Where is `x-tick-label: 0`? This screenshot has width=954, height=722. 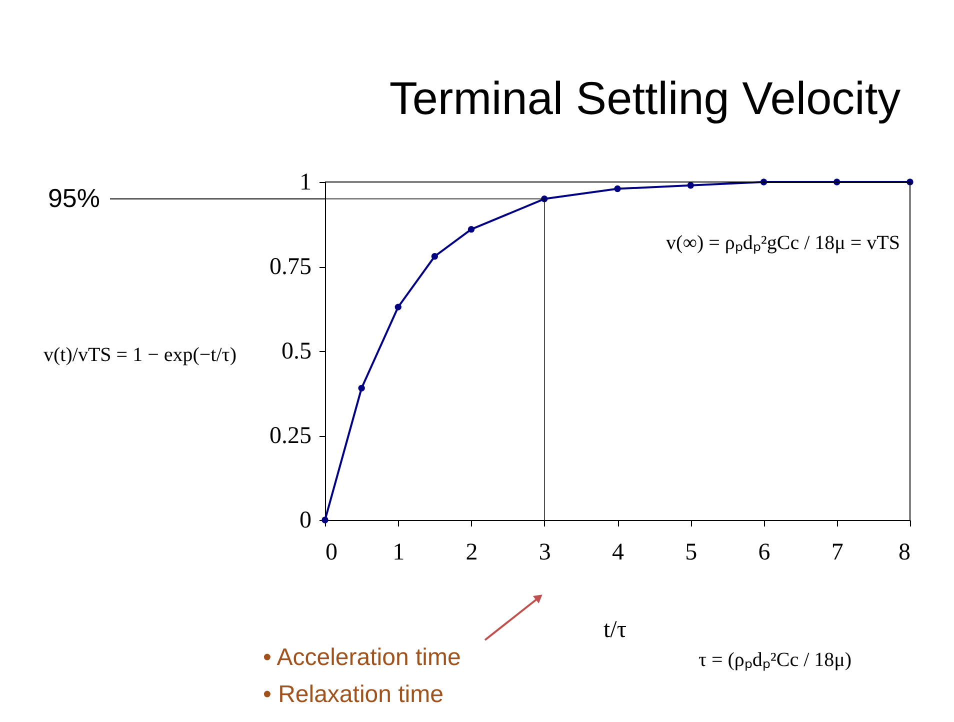 x-tick-label: 0 is located at coordinates (332, 553).